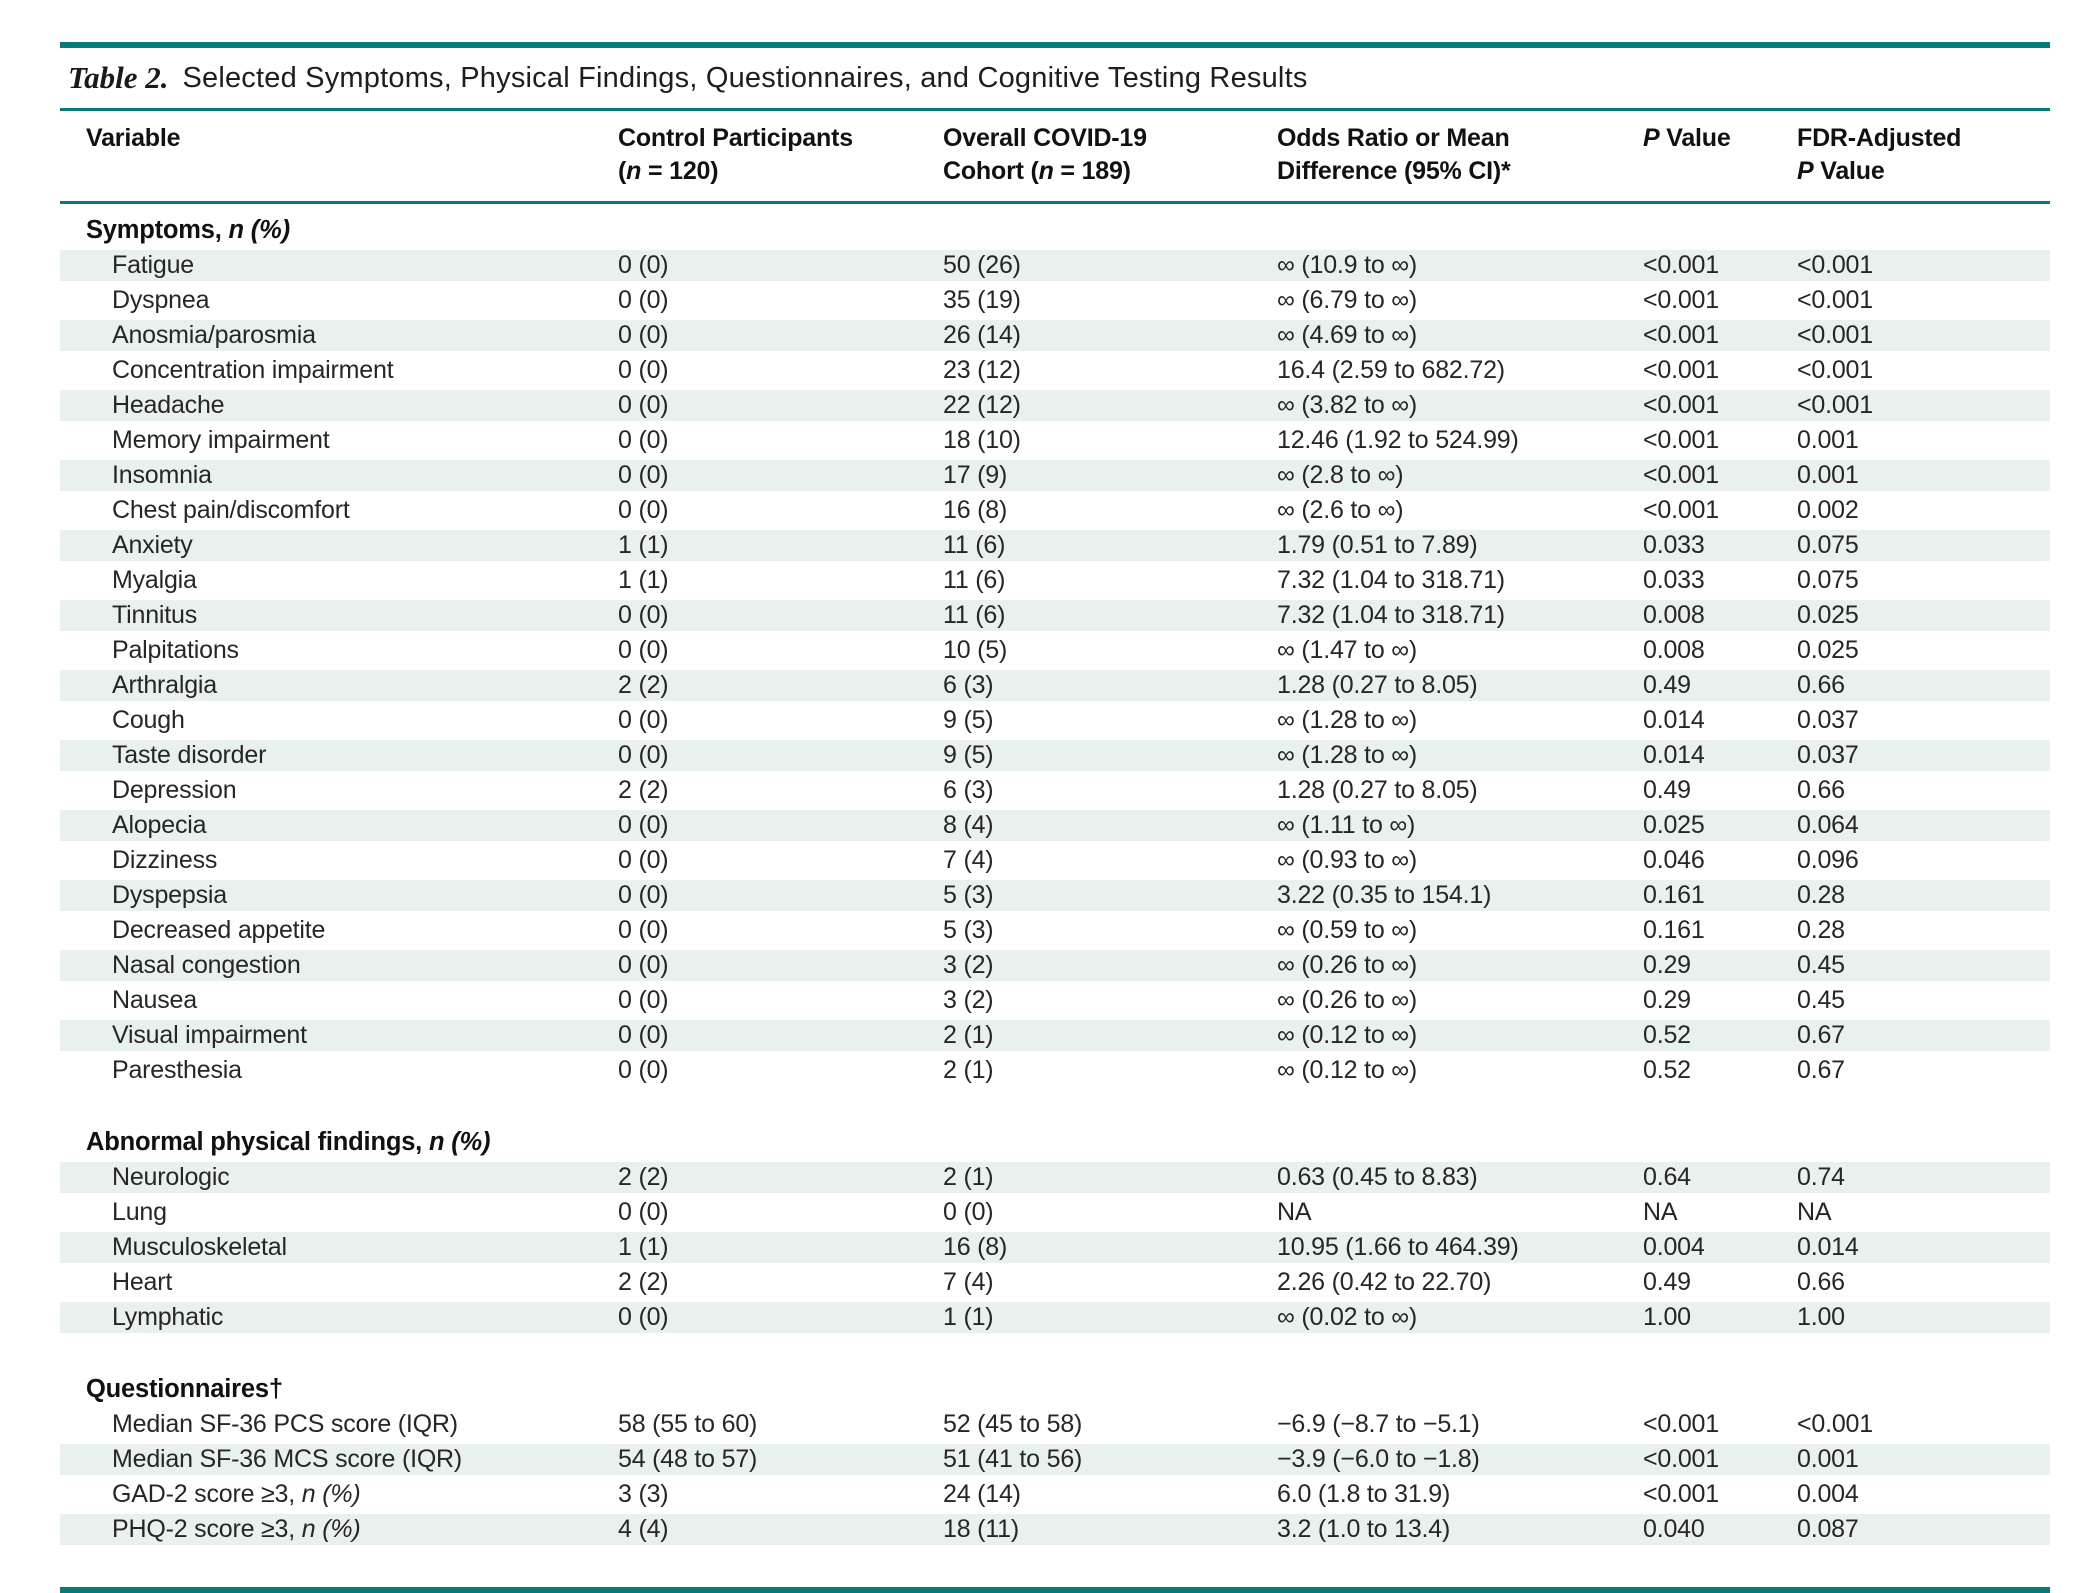  I want to click on cell-control-participants: 54 (48 to 57), so click(780, 1459).